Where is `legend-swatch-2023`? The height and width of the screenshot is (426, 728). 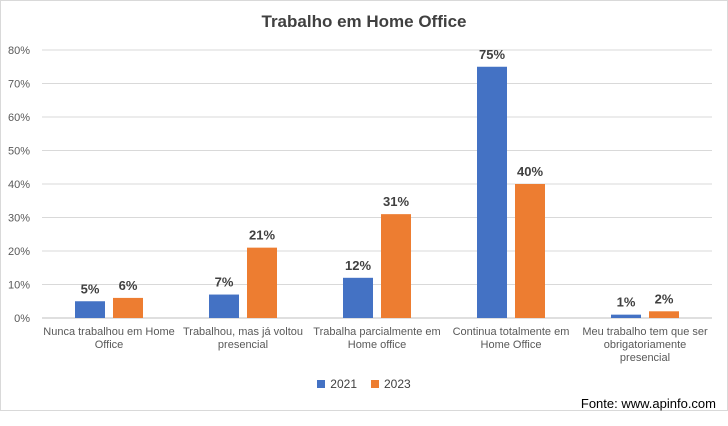 legend-swatch-2023 is located at coordinates (375, 384).